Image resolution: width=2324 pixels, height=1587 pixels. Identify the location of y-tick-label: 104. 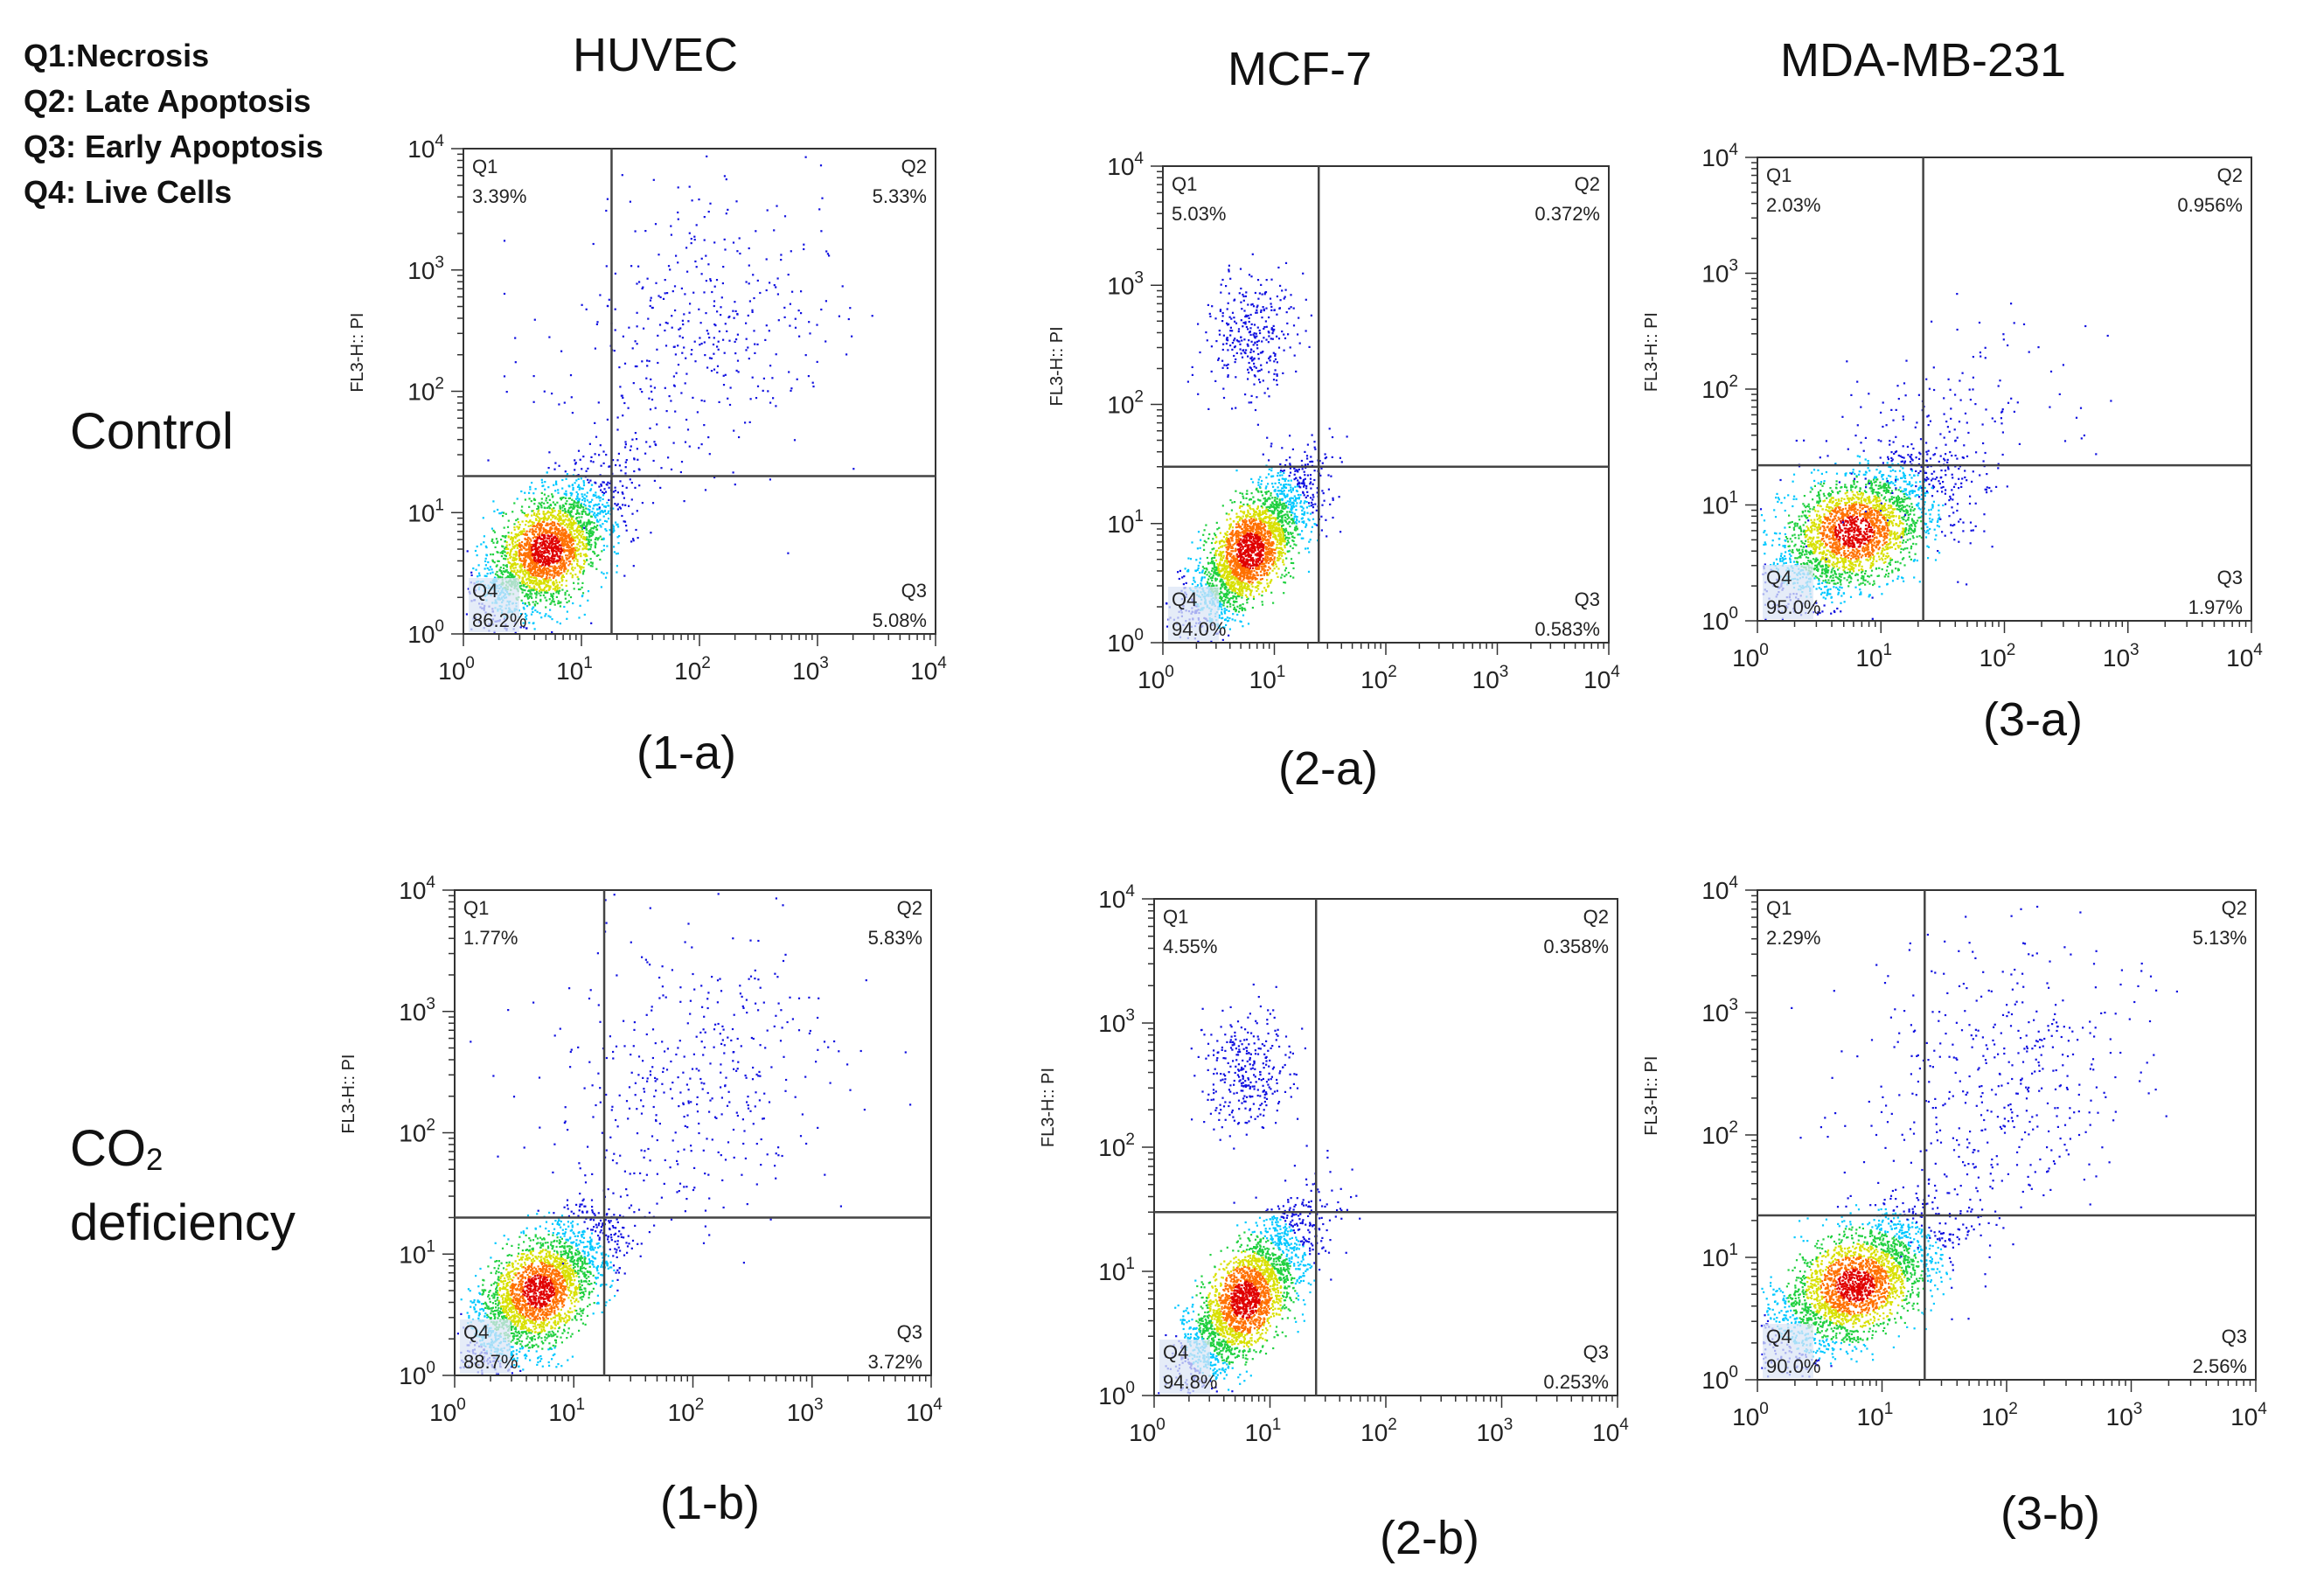
(425, 147).